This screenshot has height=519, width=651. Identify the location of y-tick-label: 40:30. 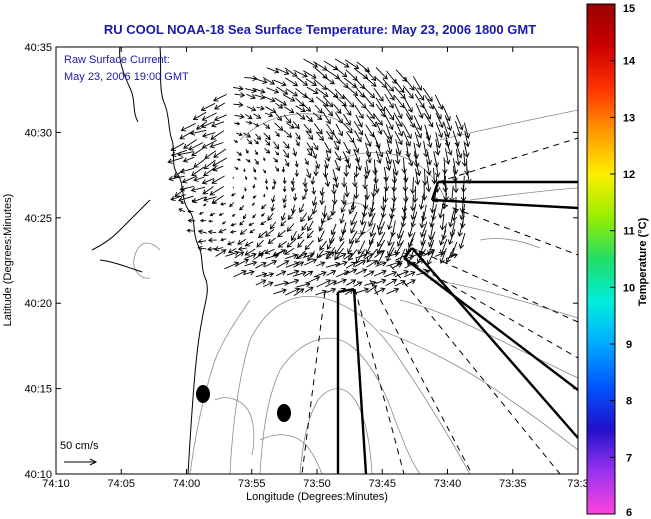
(38, 133).